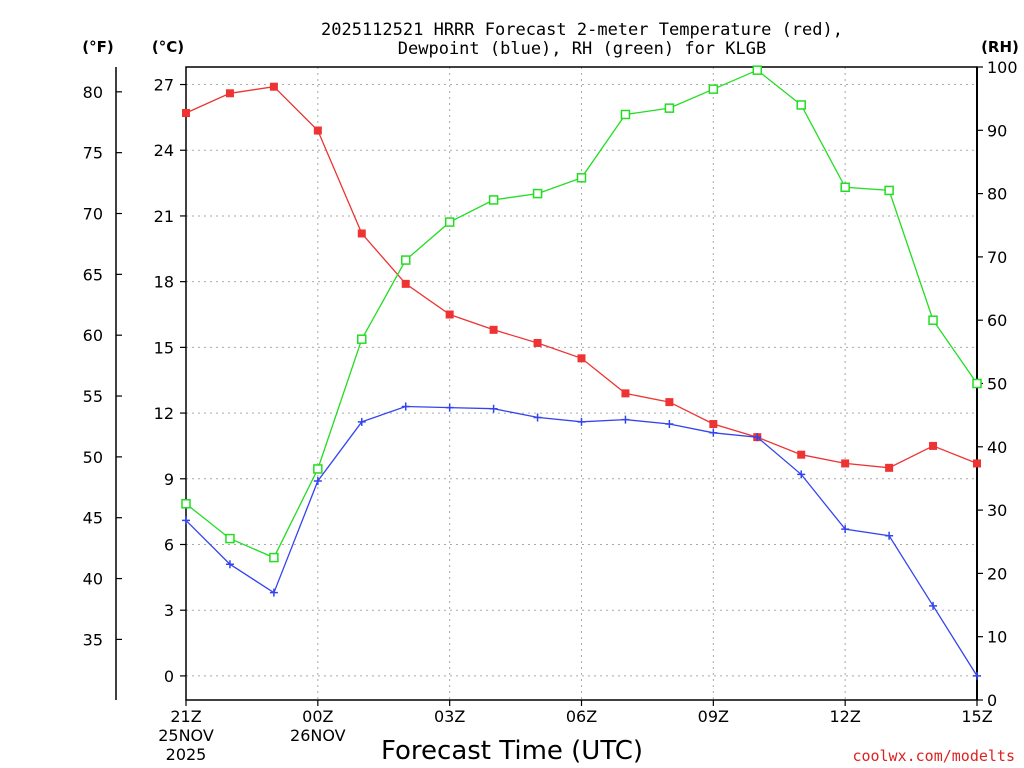  What do you see at coordinates (845, 716) in the screenshot?
I see `x-tick-label: 12Z` at bounding box center [845, 716].